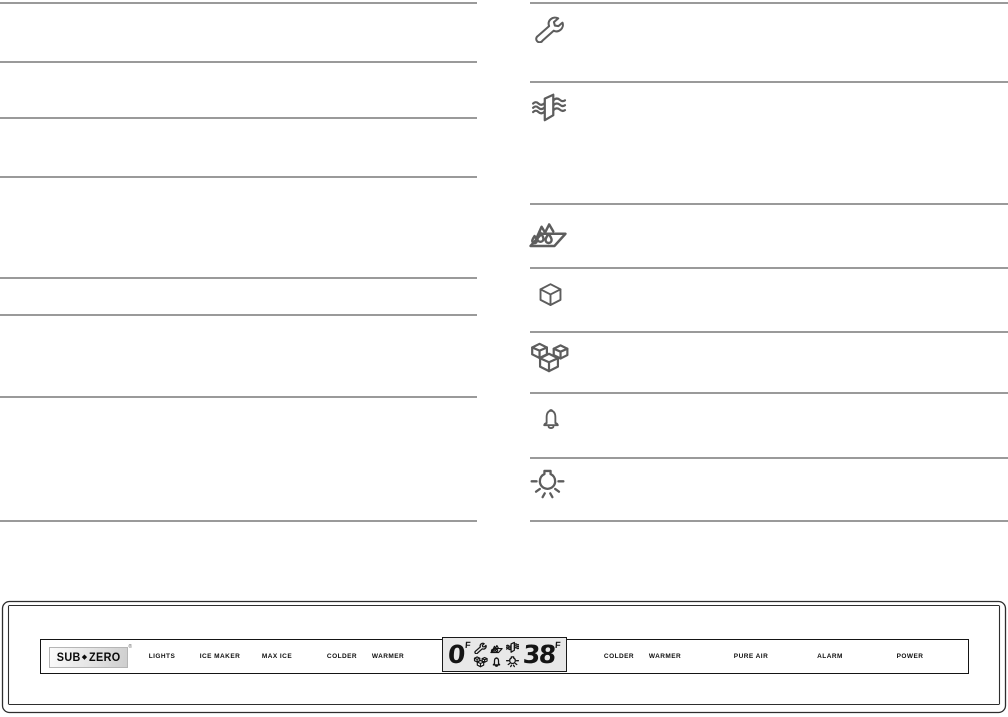 This screenshot has width=1008, height=717. I want to click on brand-text-sub: SUB, so click(68, 657).